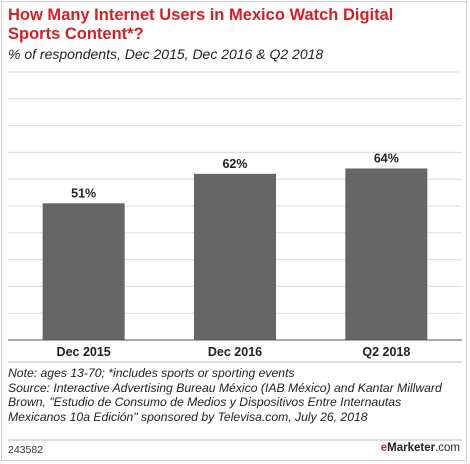  I want to click on x-tick-label: Dec 2016, so click(235, 352).